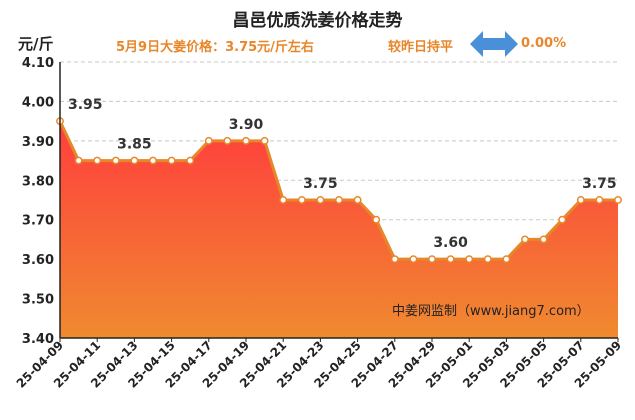  I want to click on y-tick-label: 3.70, so click(38, 221).